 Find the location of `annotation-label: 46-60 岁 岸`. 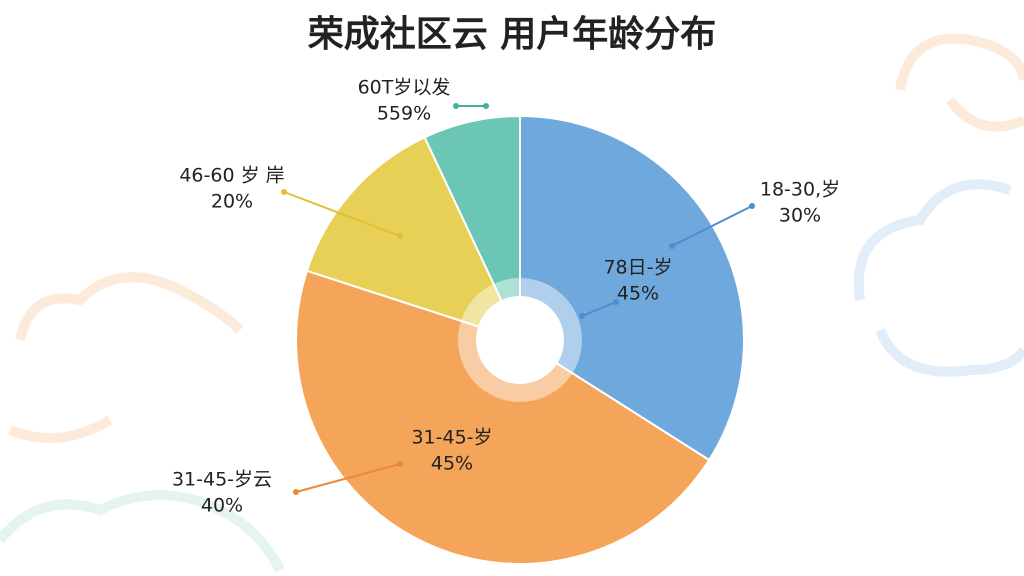

annotation-label: 46-60 岁 岸 is located at coordinates (231, 176).